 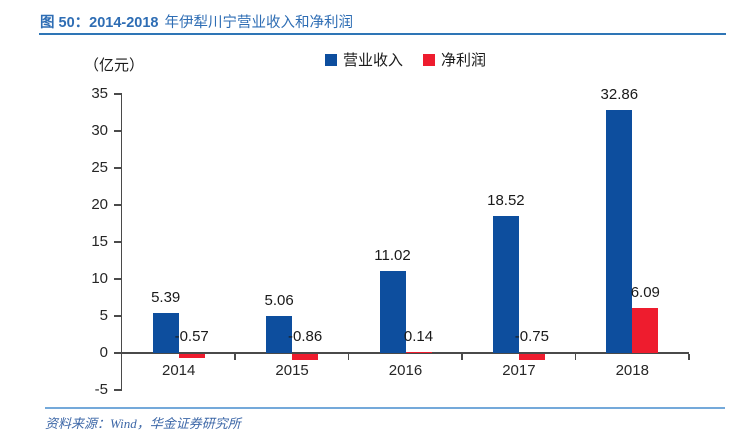 I want to click on x-category-label: 2016, so click(x=405, y=370).